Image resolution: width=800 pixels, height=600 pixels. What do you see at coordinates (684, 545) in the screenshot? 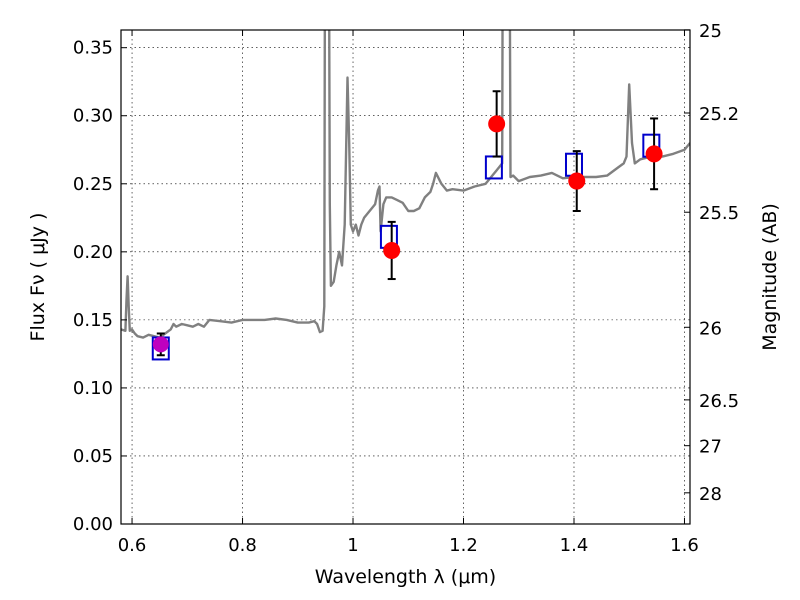
I see `x-tick-label: 1.6` at bounding box center [684, 545].